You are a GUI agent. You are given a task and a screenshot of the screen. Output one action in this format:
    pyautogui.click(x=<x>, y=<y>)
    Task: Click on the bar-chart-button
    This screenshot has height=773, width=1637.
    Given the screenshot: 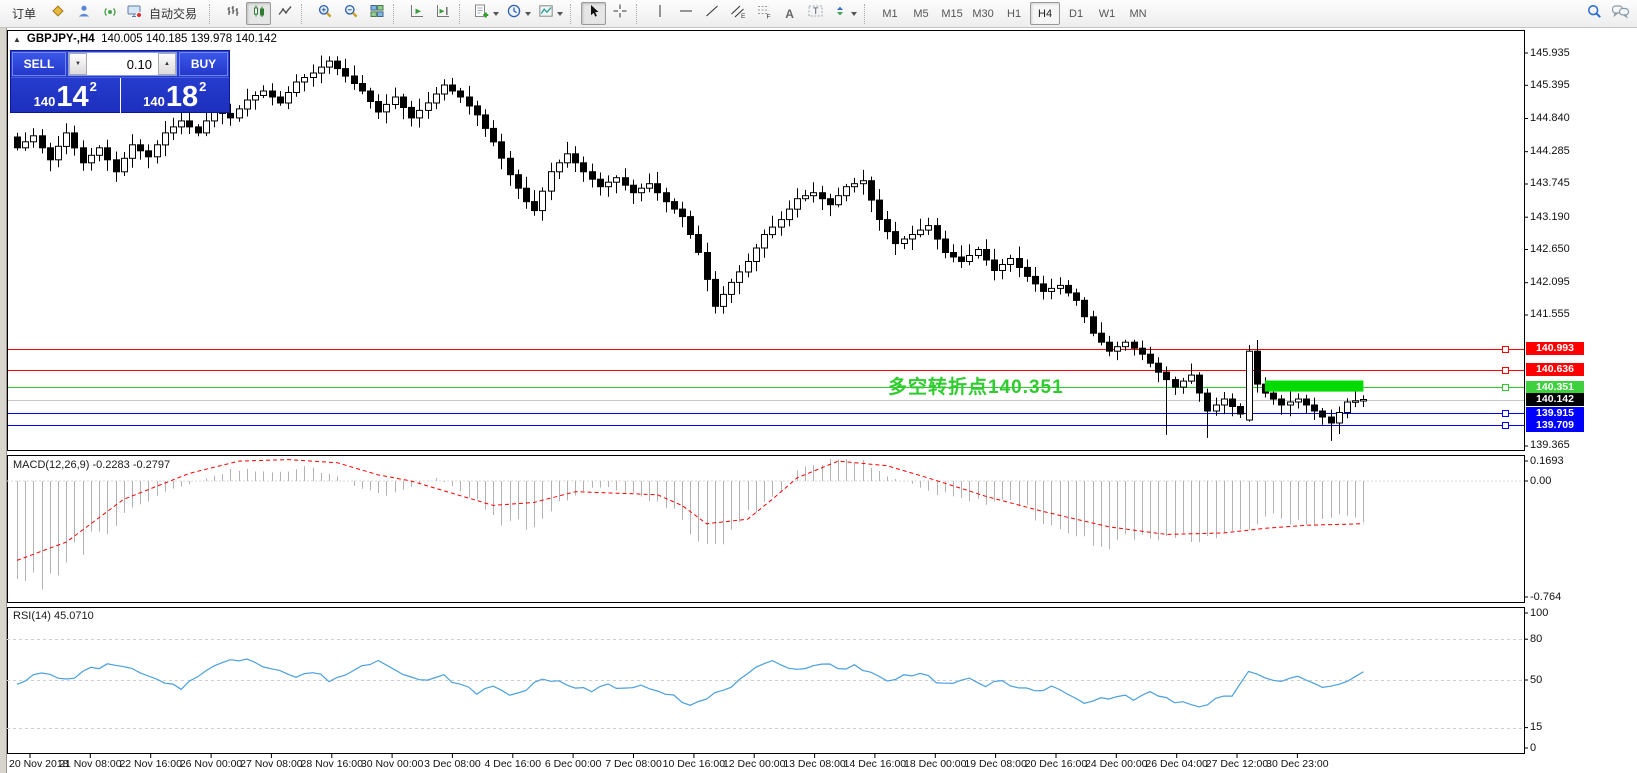 What is the action you would take?
    pyautogui.click(x=232, y=13)
    